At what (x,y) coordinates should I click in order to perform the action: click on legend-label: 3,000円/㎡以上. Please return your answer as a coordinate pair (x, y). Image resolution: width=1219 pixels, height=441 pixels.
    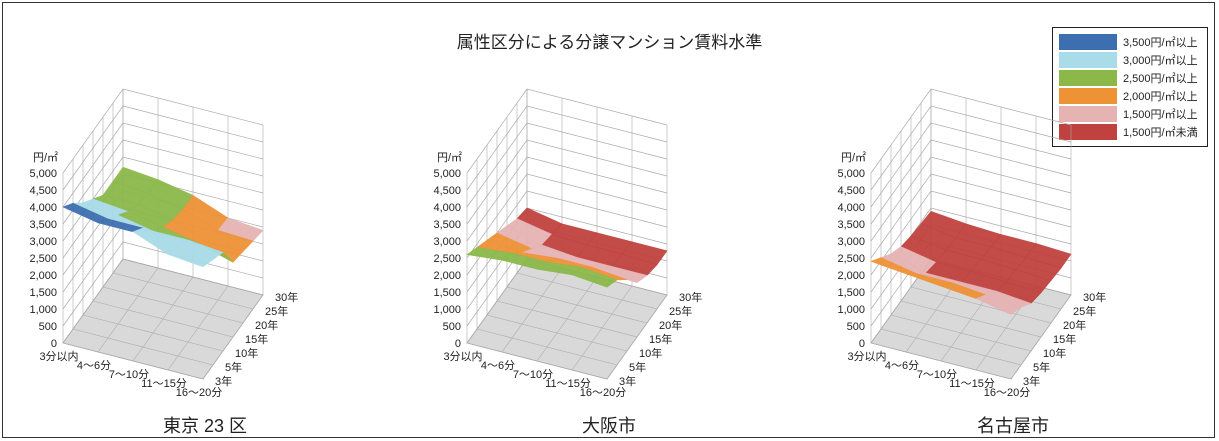
    Looking at the image, I should click on (1160, 61).